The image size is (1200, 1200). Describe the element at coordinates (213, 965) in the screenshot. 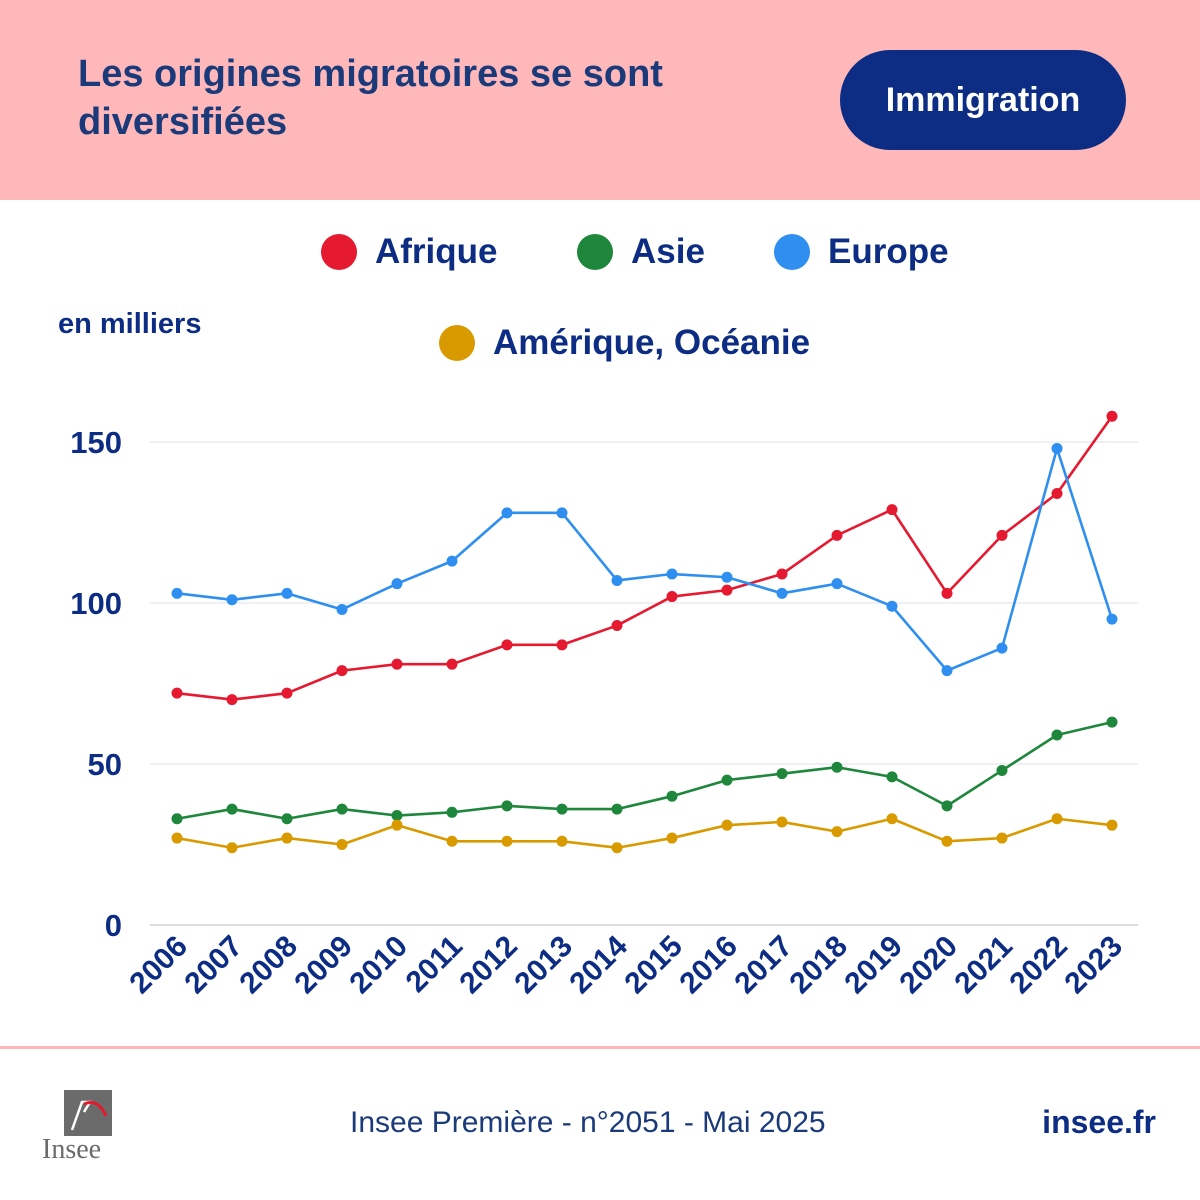

I see `x-tick-label: 2007` at that location.